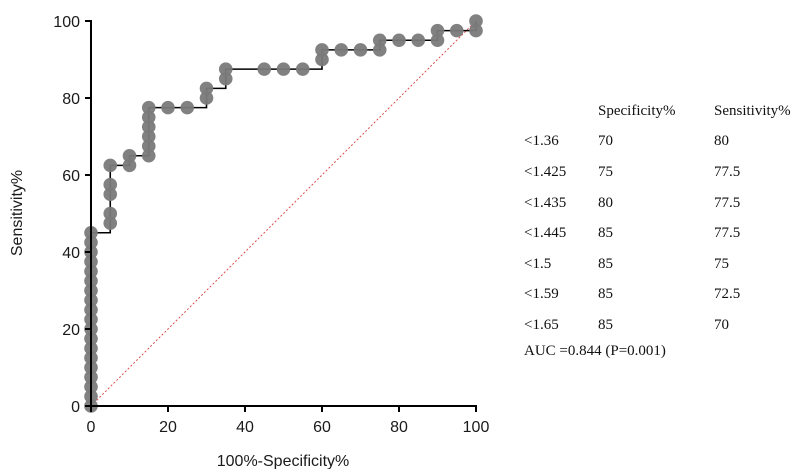  I want to click on specificity-cell: 70, so click(605, 141).